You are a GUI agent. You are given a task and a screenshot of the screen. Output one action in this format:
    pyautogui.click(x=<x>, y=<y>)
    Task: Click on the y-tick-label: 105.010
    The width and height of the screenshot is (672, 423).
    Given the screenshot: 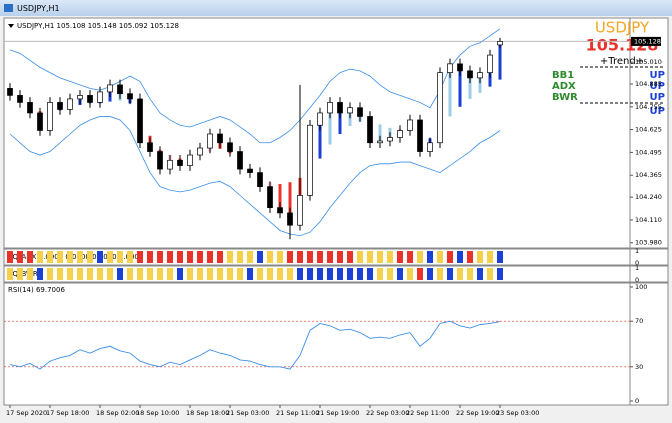 What is the action you would take?
    pyautogui.click(x=648, y=62)
    